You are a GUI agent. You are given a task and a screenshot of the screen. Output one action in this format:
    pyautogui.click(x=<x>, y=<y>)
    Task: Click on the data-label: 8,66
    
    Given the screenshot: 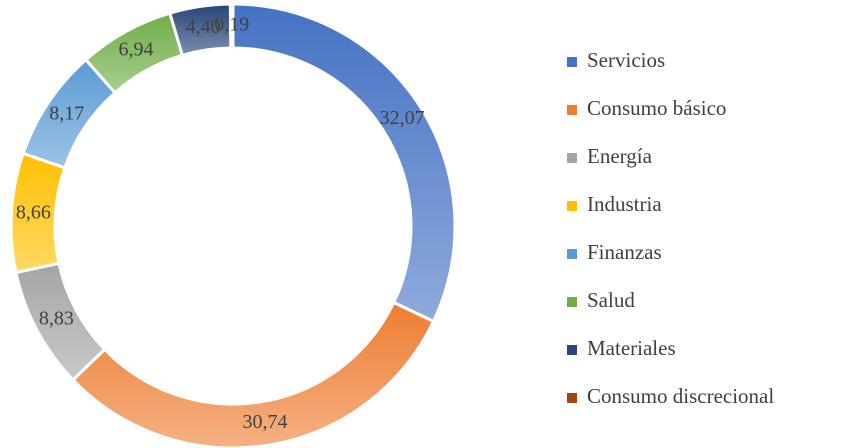 What is the action you would take?
    pyautogui.click(x=33, y=212)
    